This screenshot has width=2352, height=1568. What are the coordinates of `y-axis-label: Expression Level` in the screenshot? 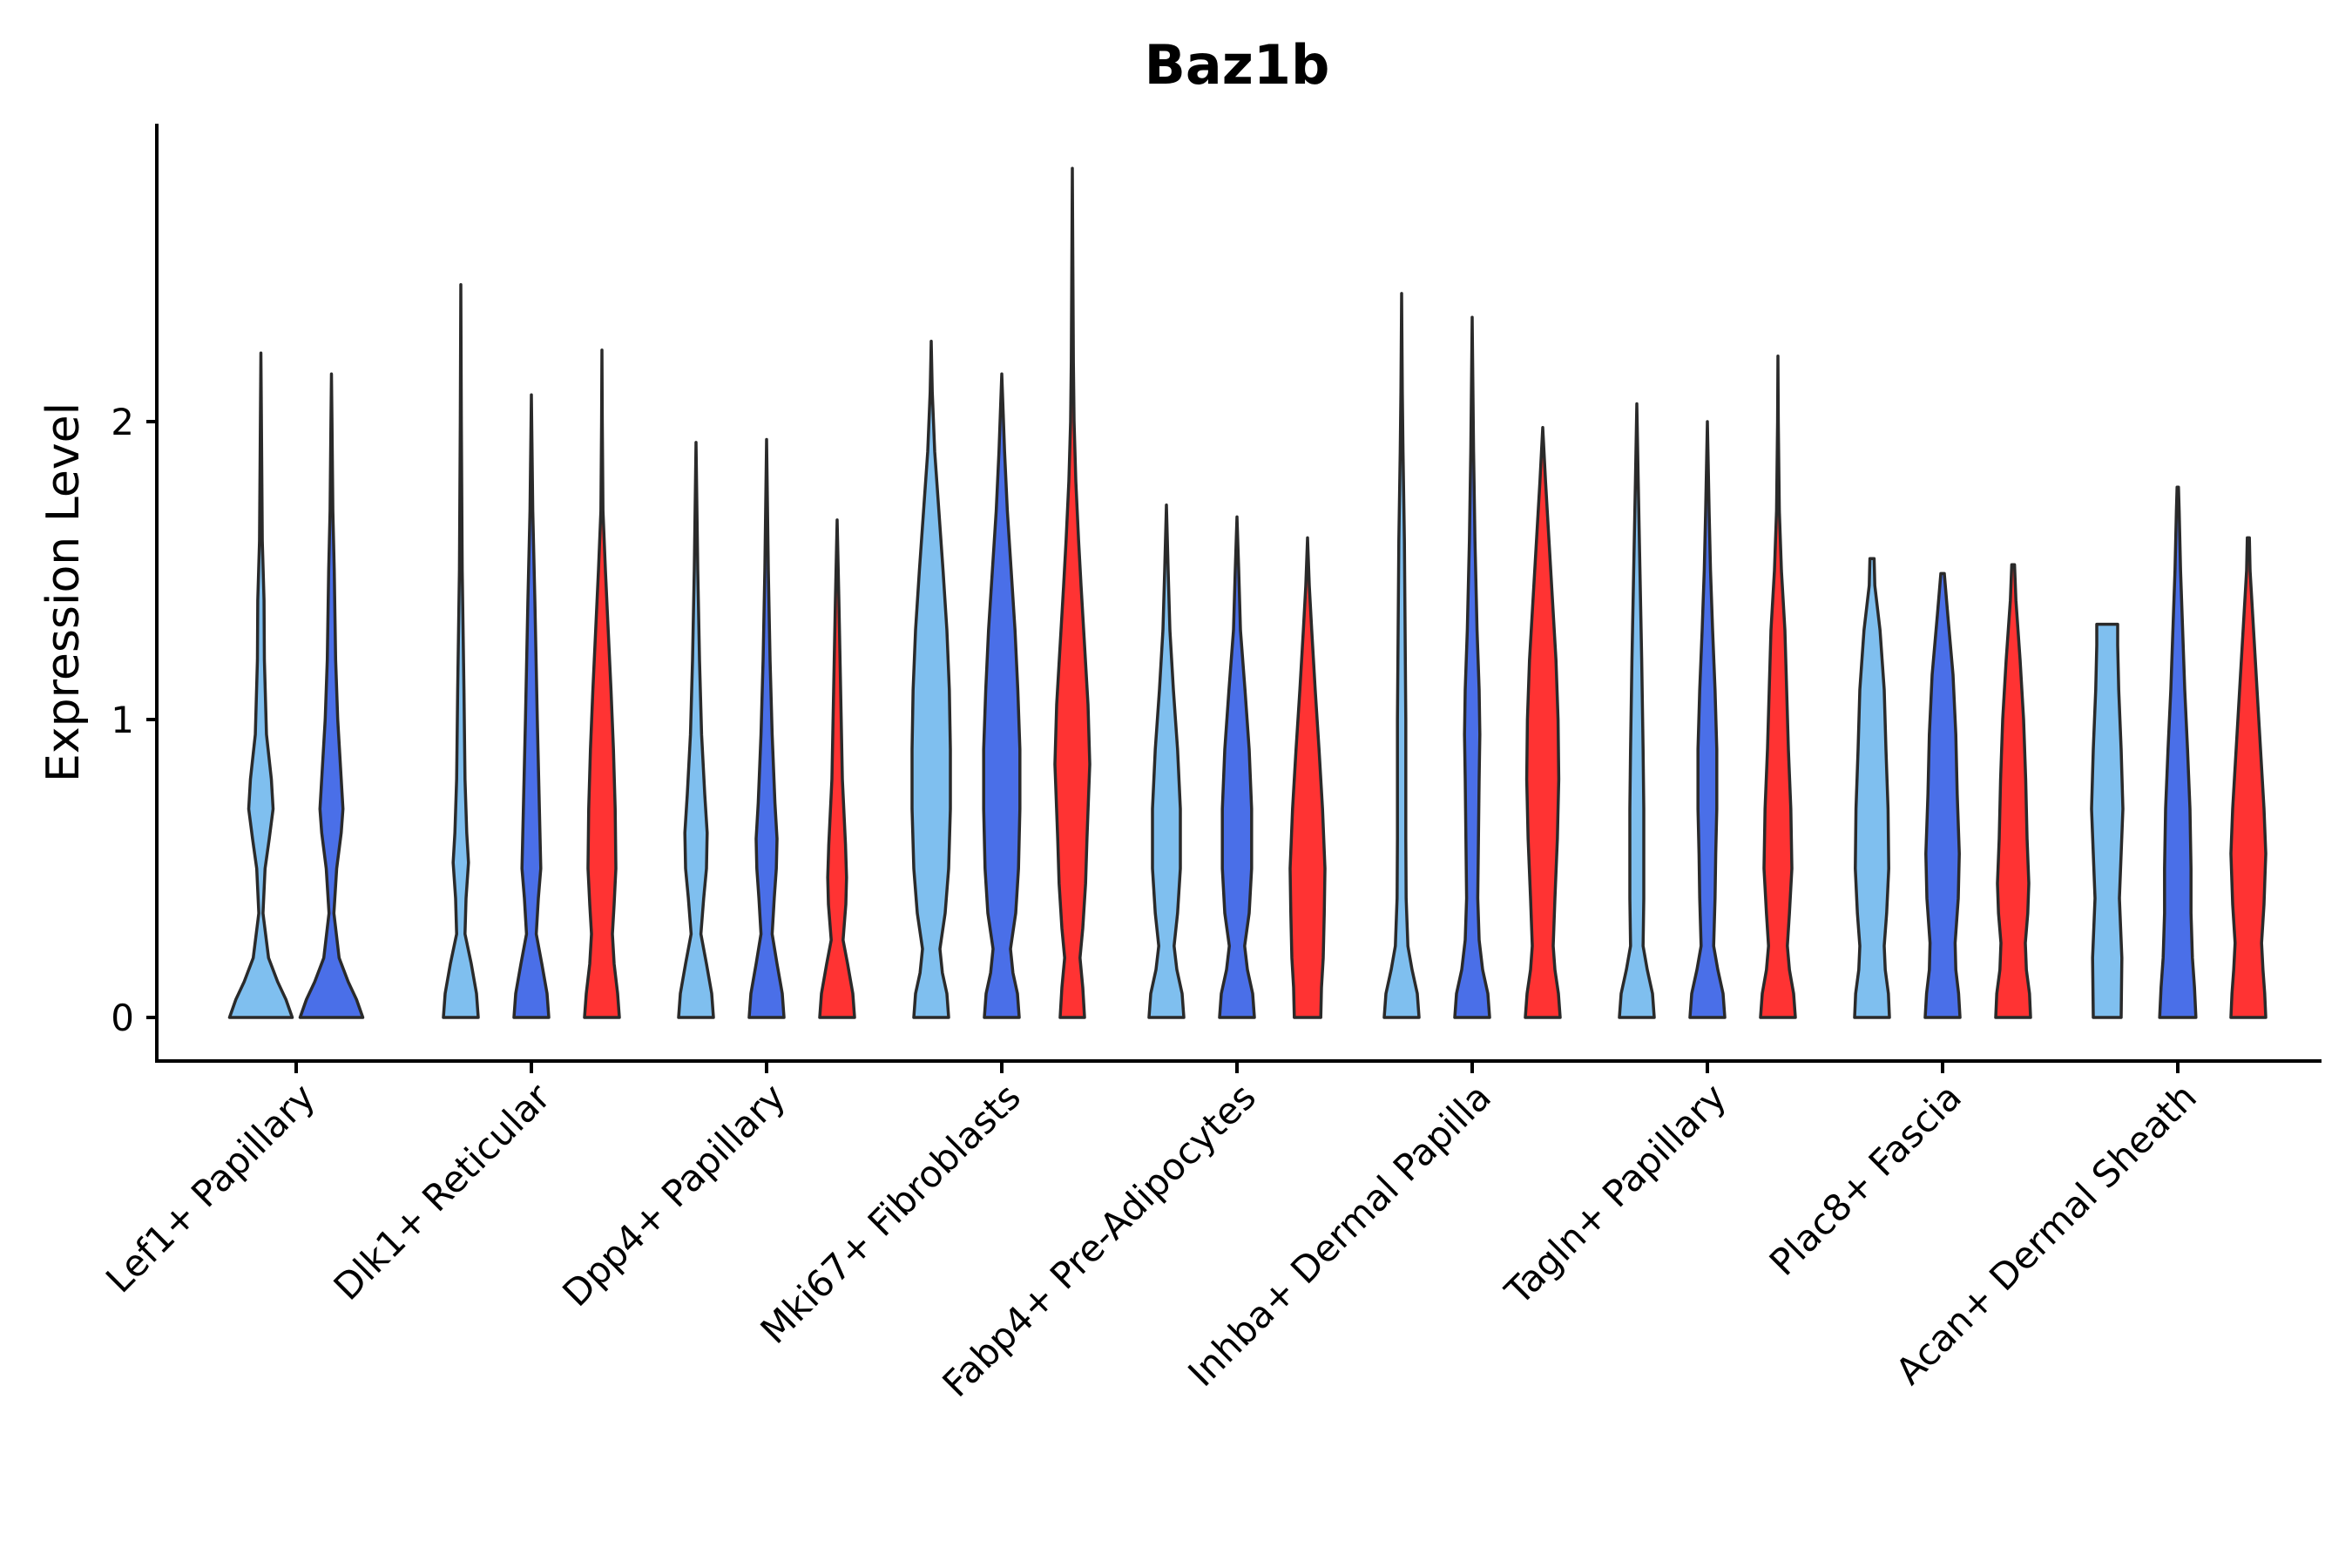 It's located at (64, 592).